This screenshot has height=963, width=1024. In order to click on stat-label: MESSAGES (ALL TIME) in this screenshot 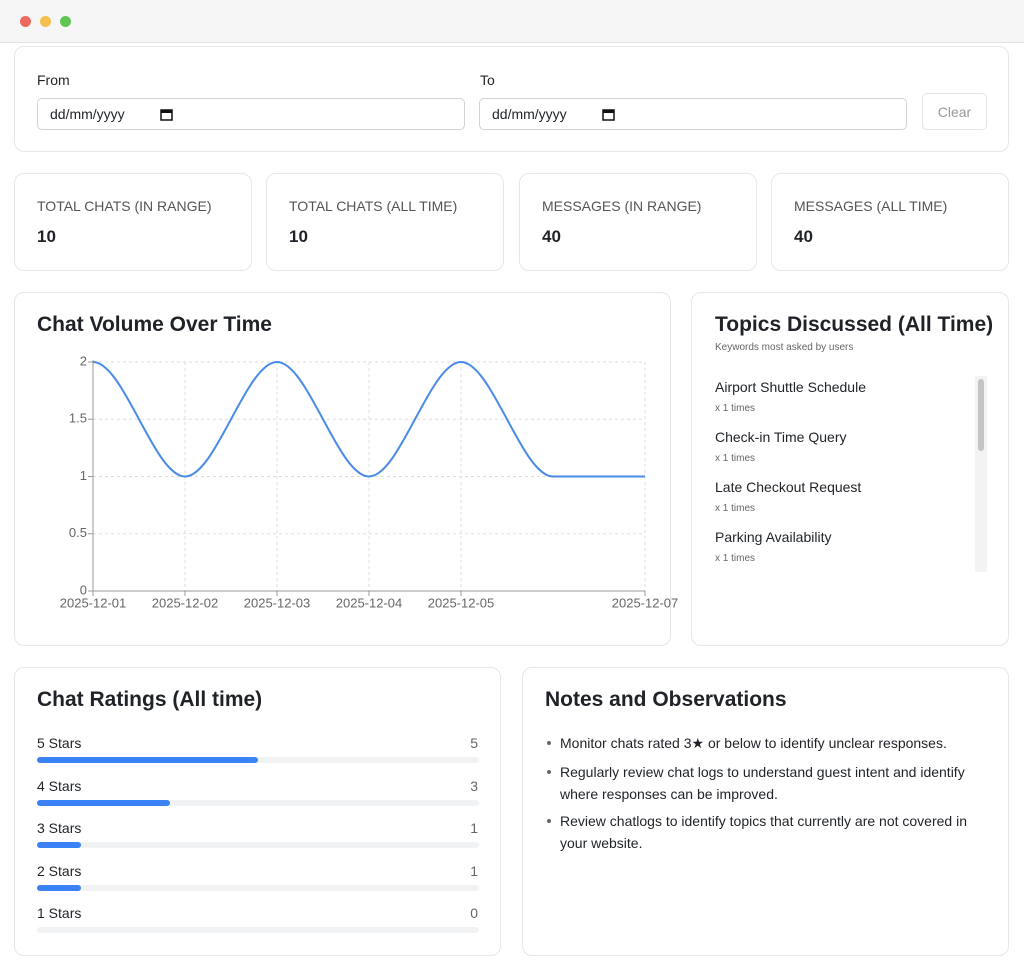, I will do `click(871, 206)`.